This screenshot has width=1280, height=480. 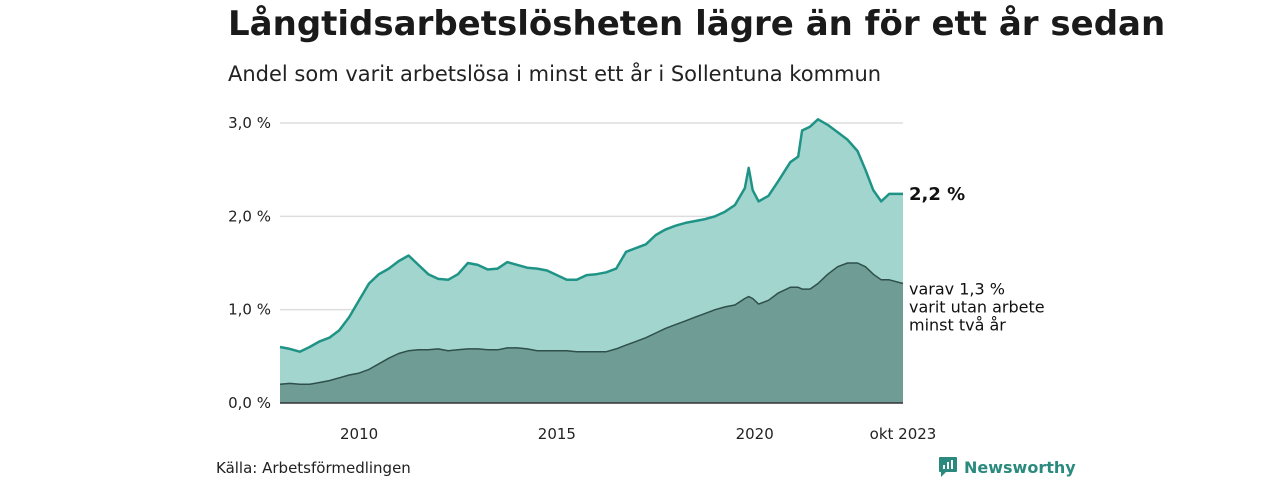 I want to click on end-label-long-line-2: varit utan arbete, so click(x=977, y=307).